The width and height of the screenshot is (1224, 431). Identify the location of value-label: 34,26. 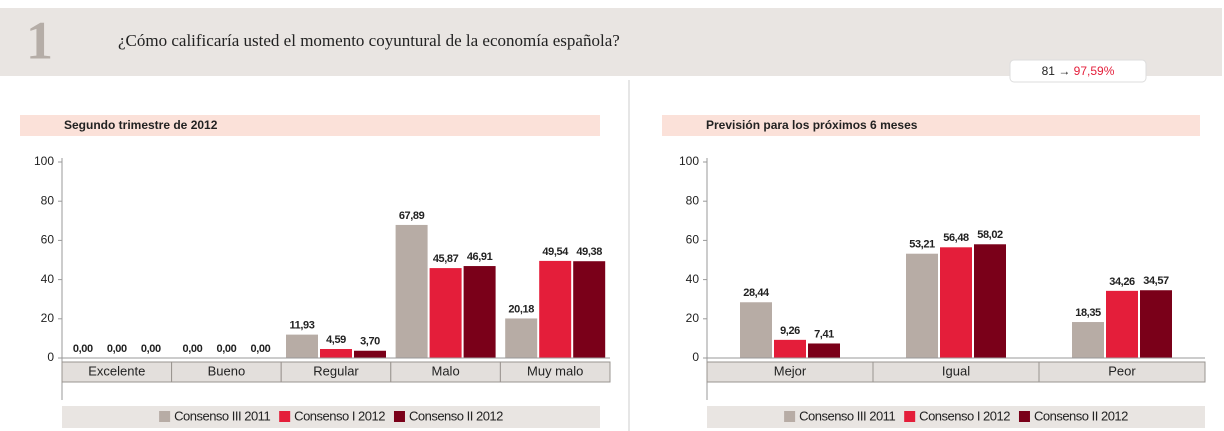
(1122, 282).